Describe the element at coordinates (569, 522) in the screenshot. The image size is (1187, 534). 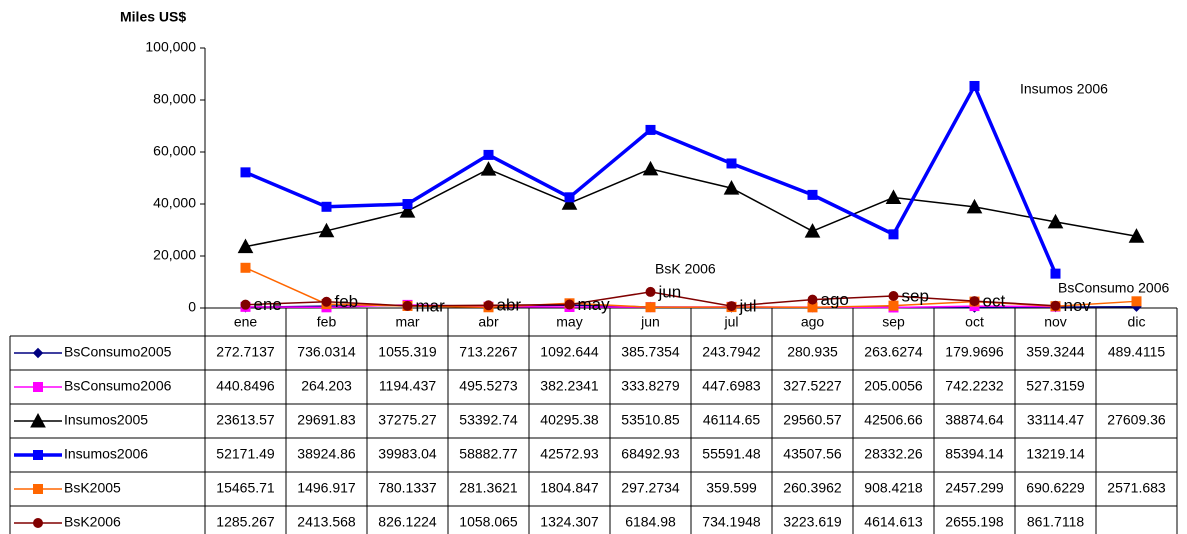
I see `table-value: 1324.307` at that location.